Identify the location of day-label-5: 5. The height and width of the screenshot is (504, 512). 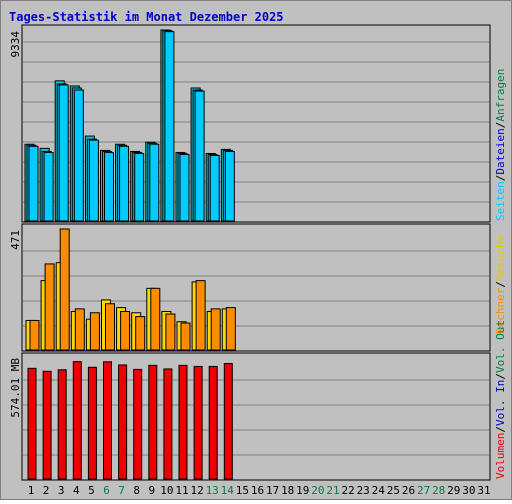
(91, 490).